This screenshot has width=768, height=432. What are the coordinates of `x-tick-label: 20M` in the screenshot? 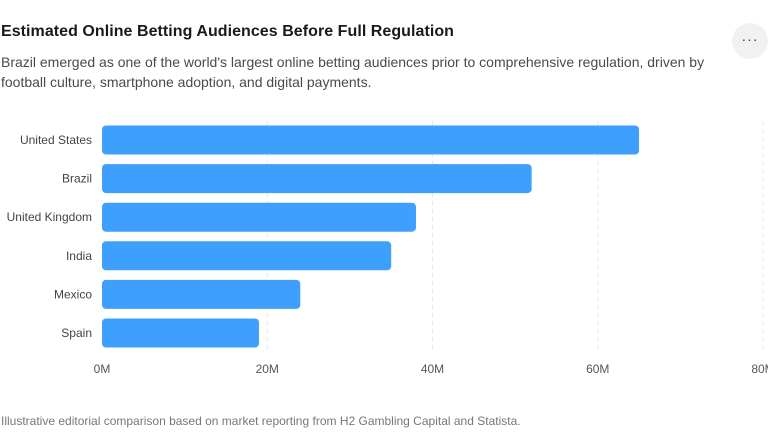 It's located at (267, 369).